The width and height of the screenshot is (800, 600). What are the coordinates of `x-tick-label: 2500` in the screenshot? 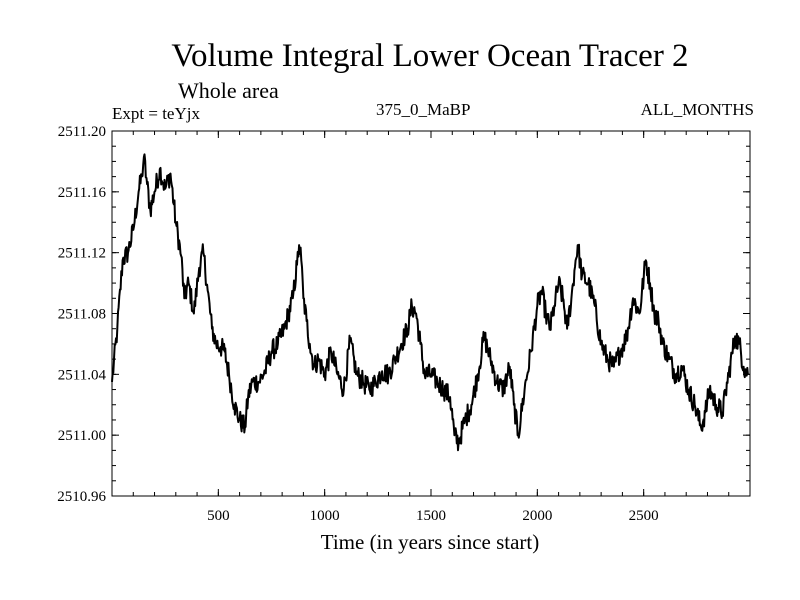 It's located at (644, 516).